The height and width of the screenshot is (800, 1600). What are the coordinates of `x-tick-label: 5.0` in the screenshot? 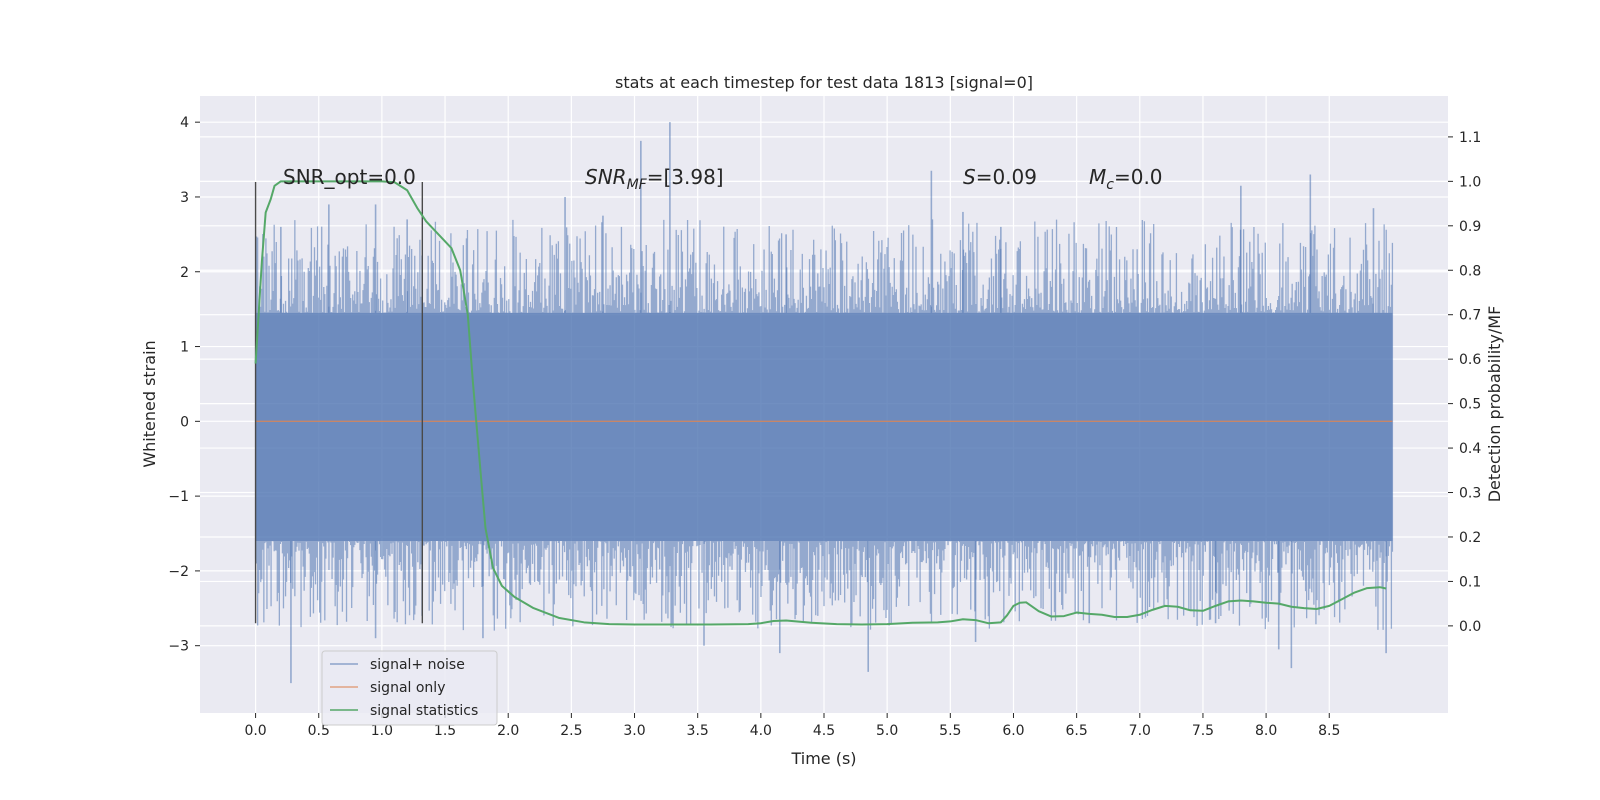 It's located at (887, 731).